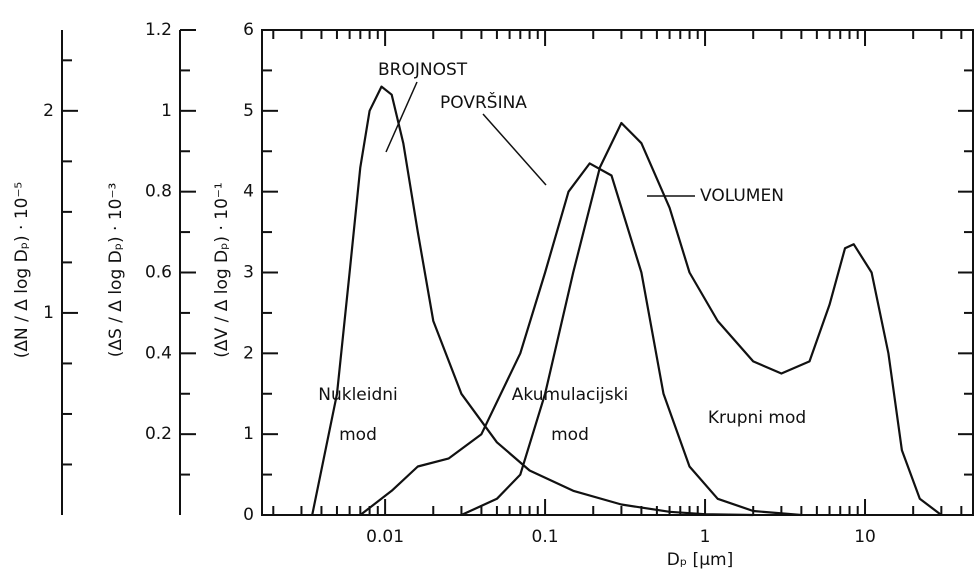 This screenshot has width=974, height=578. Describe the element at coordinates (158, 273) in the screenshot. I see `y-tick-label: 0.6` at that location.